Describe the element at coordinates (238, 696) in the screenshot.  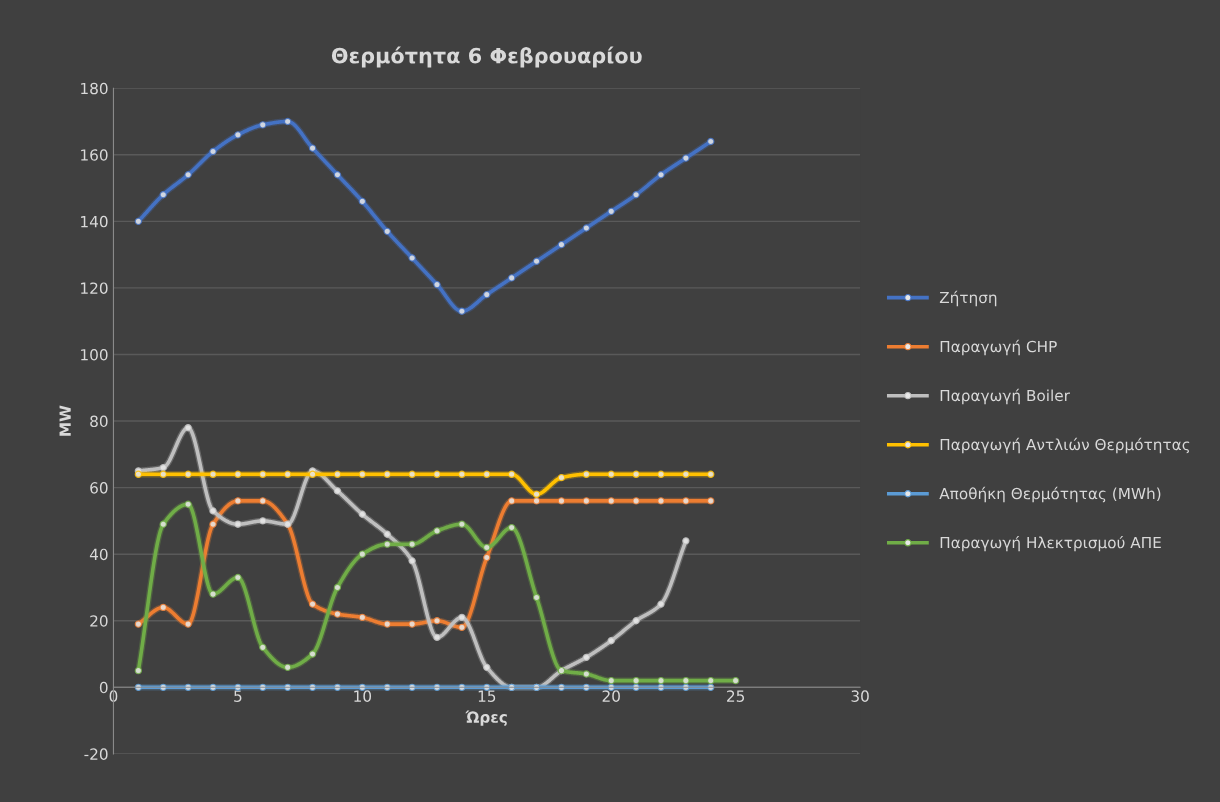
I see `x-tick-label: 5` at that location.